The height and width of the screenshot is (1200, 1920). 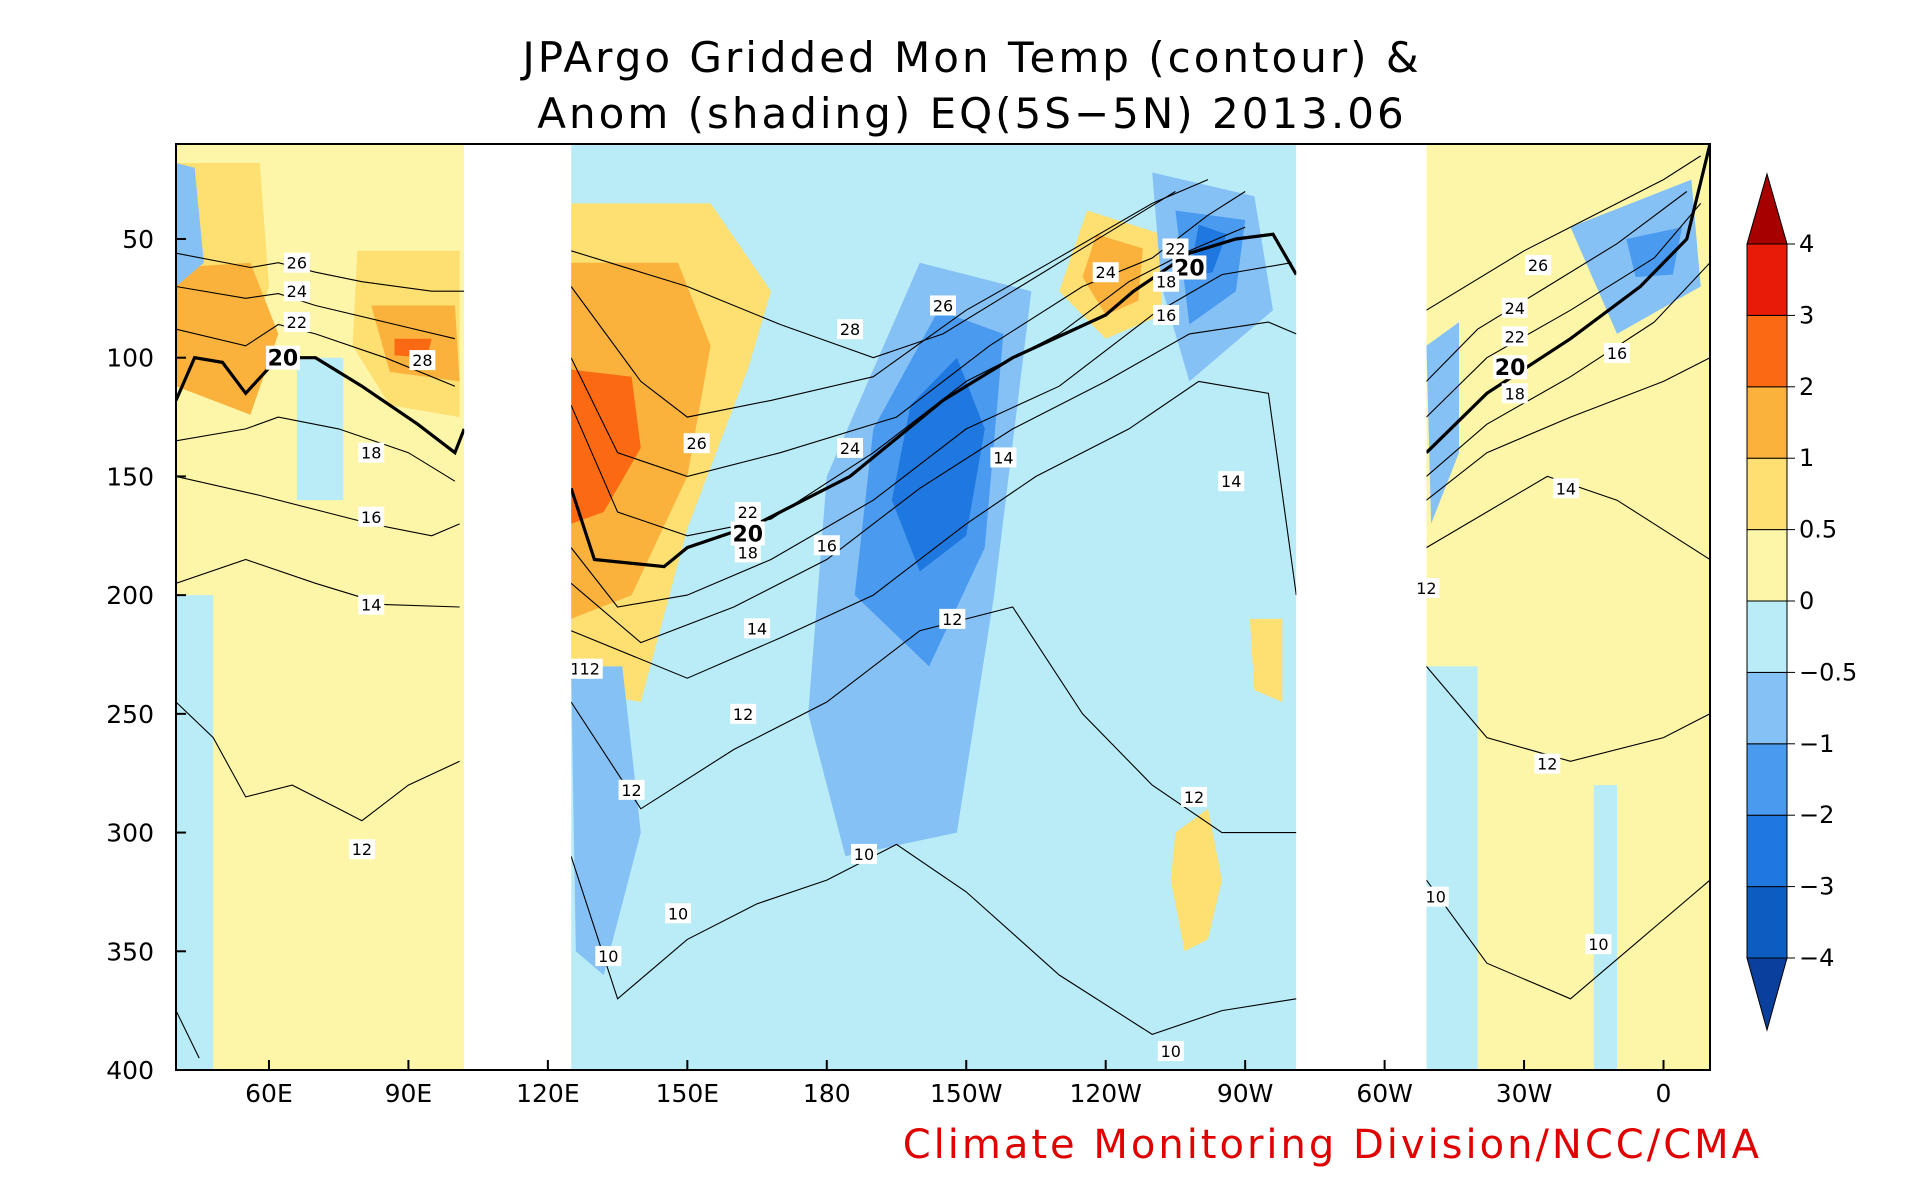 I want to click on colorbar-label: −1, so click(x=1816, y=744).